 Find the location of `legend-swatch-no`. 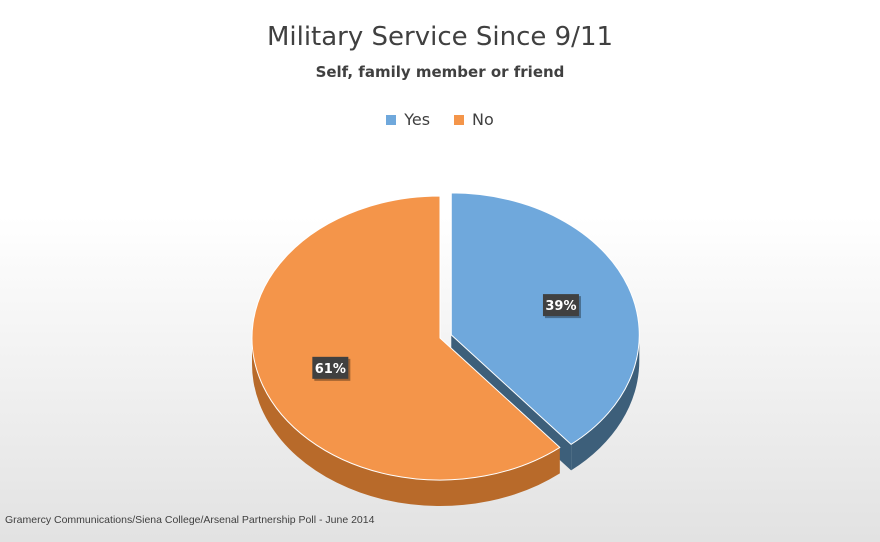

legend-swatch-no is located at coordinates (459, 119).